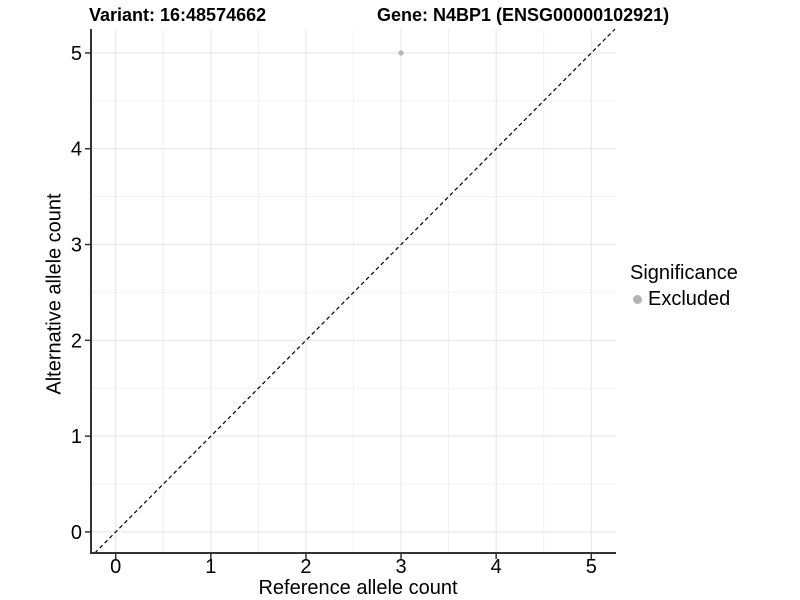 This screenshot has width=800, height=600. I want to click on x-tick-label: 3, so click(400, 567).